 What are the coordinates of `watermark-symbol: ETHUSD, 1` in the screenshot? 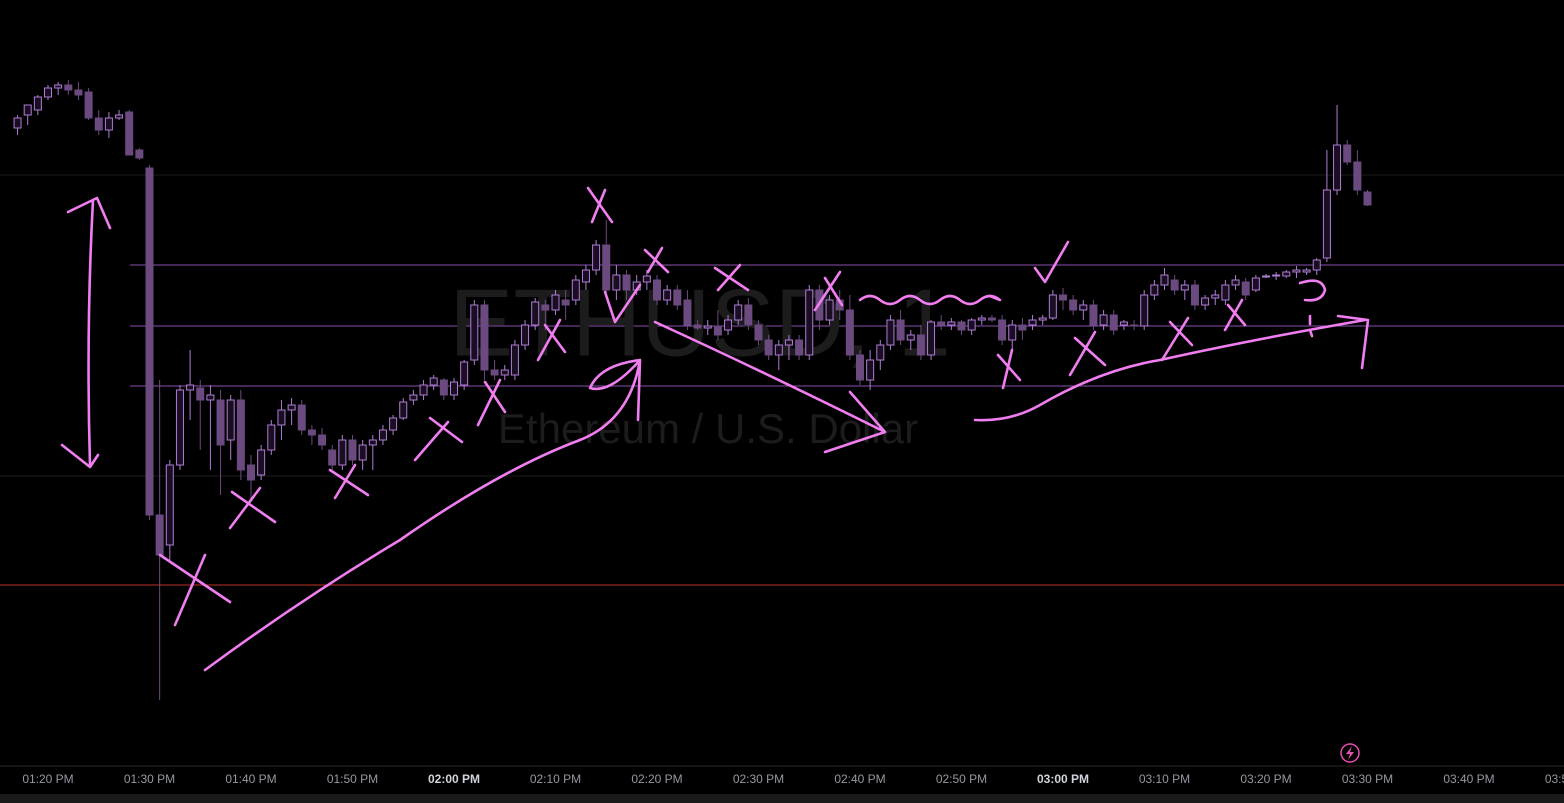 It's located at (699, 322).